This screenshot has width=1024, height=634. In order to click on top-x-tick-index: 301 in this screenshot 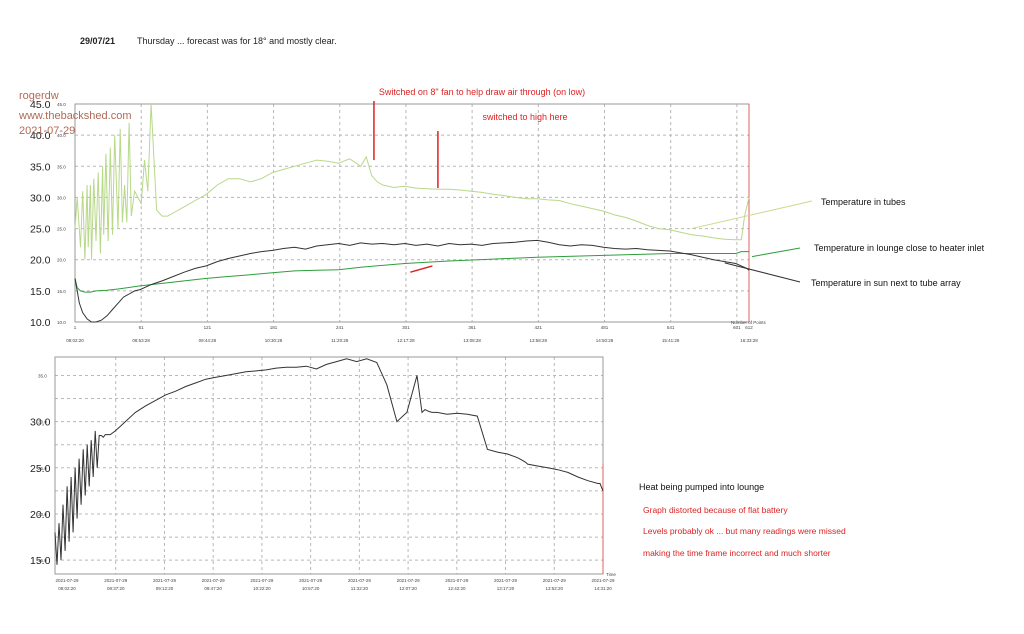, I will do `click(406, 327)`.